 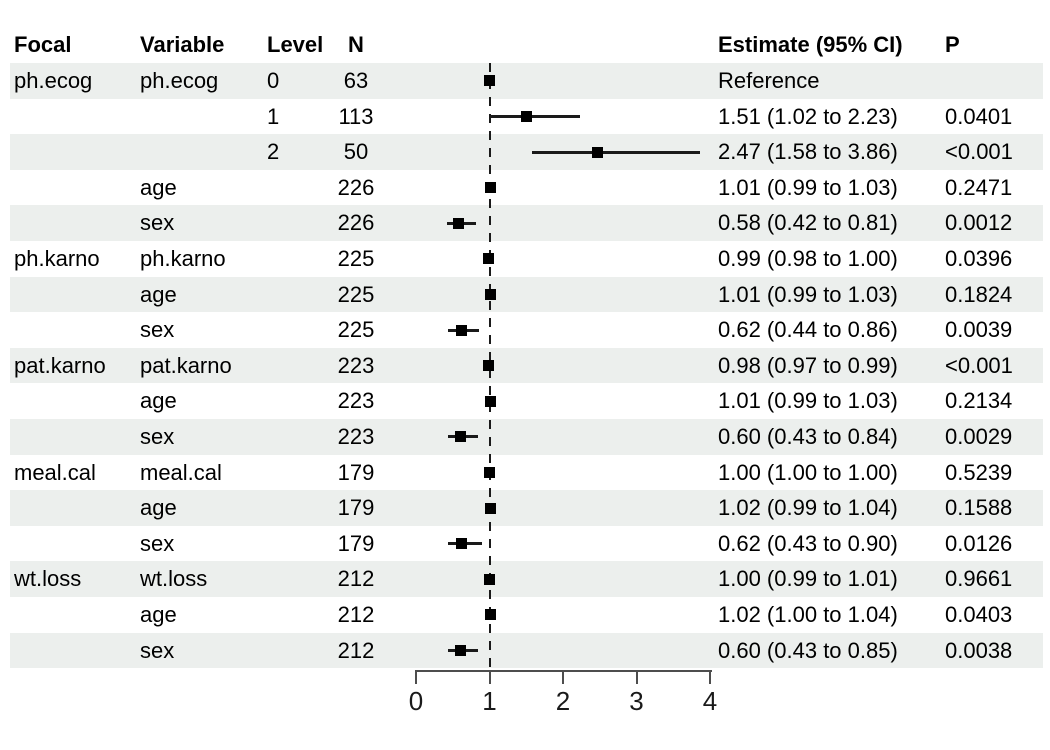 What do you see at coordinates (808, 579) in the screenshot?
I see `estimate-cell: 1.00 (0.99 to 1.01)` at bounding box center [808, 579].